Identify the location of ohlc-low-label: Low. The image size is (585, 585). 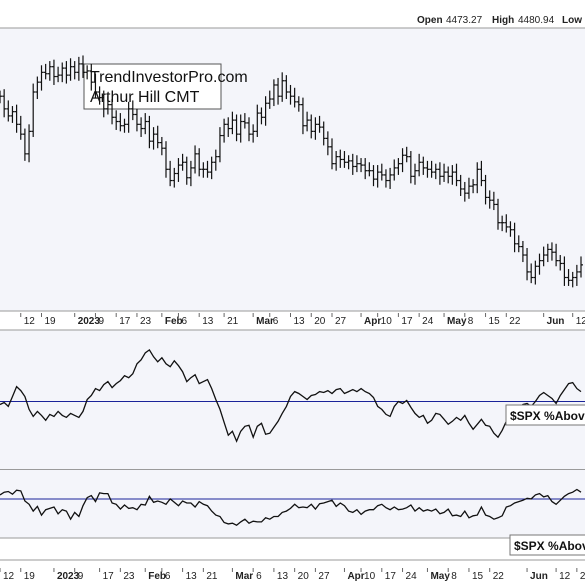
(572, 20).